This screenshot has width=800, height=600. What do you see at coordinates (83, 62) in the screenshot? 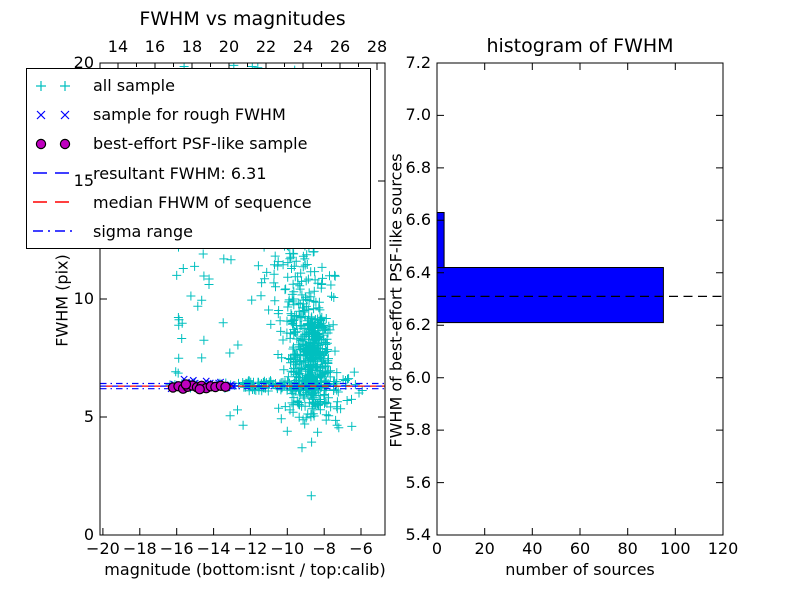
I see `left-y-tick-label: 20` at bounding box center [83, 62].